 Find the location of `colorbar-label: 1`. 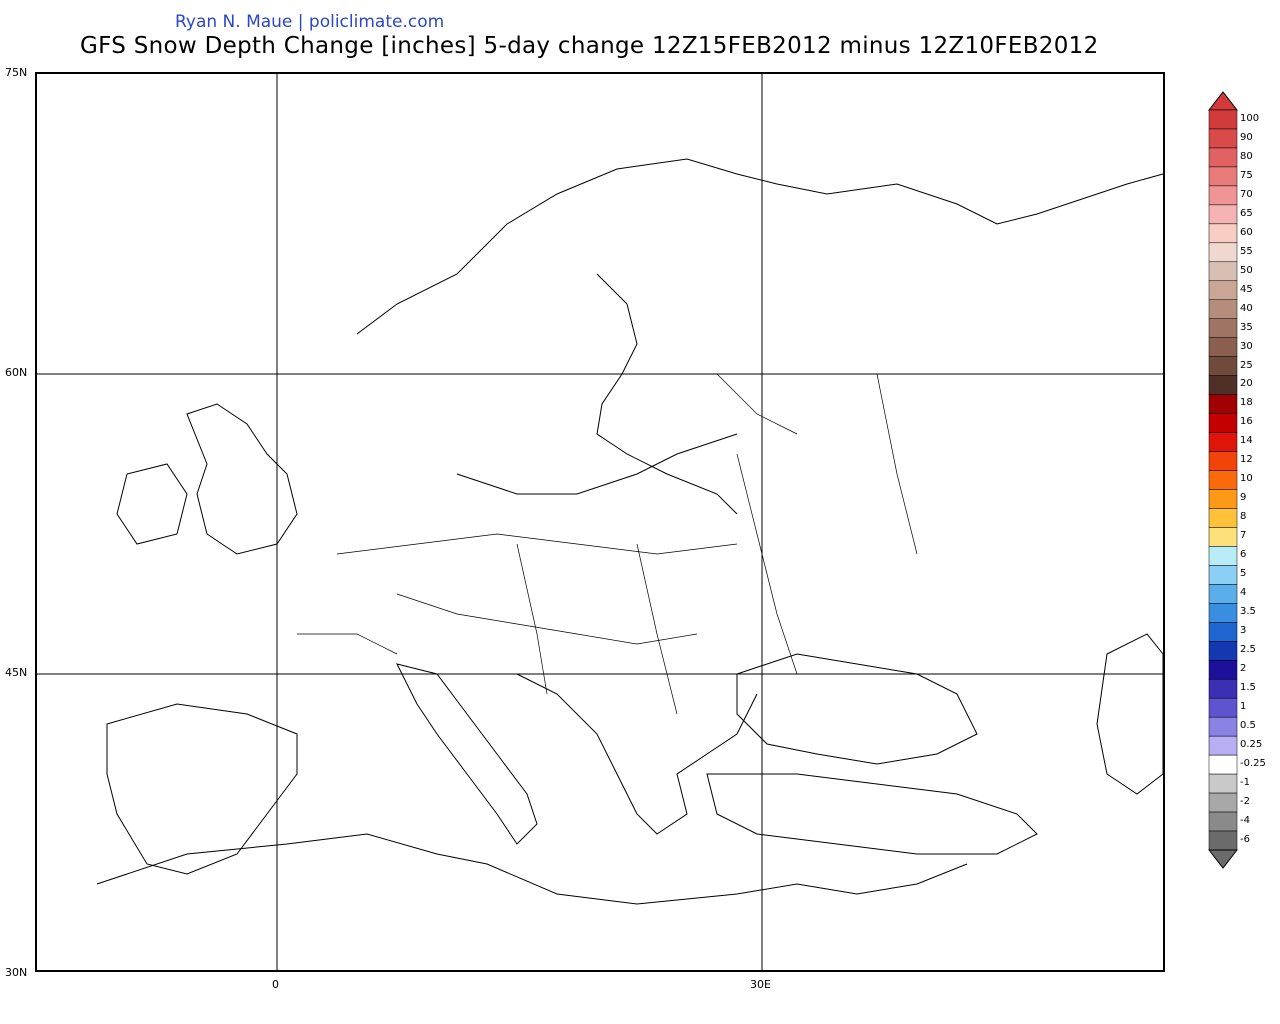

colorbar-label: 1 is located at coordinates (1243, 707).